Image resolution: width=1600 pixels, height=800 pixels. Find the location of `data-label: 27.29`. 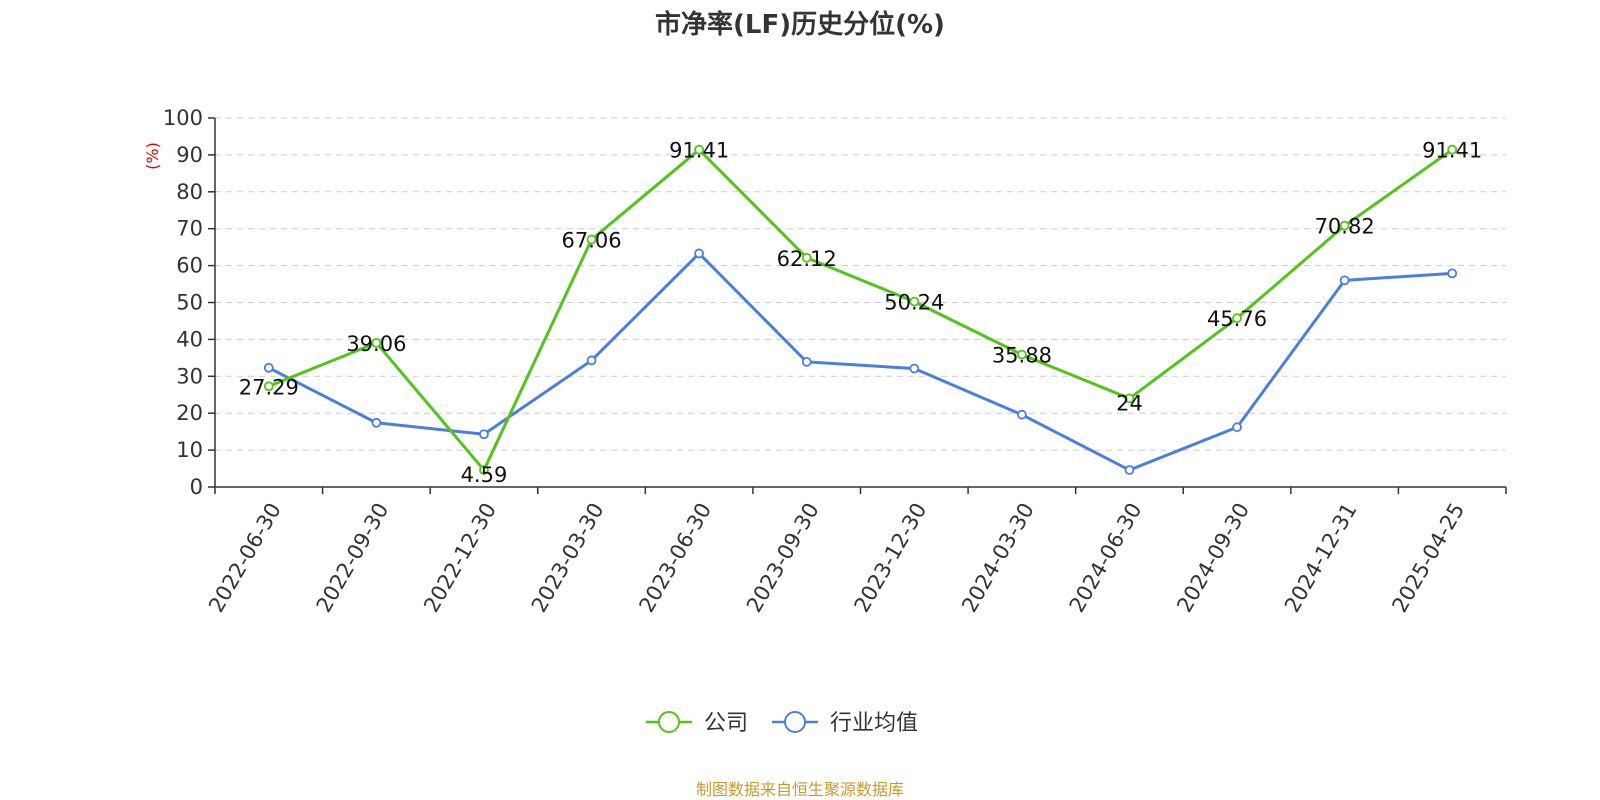

data-label: 27.29 is located at coordinates (269, 387).